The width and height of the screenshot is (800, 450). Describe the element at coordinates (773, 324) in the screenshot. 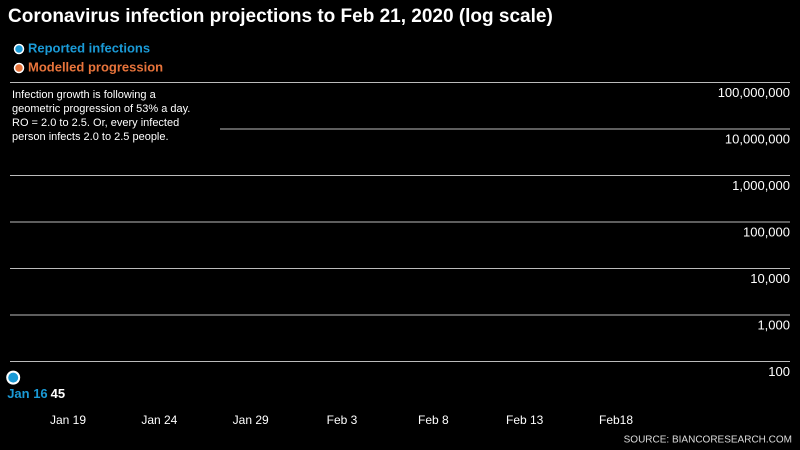

I see `y-tick-label: 1,000` at that location.